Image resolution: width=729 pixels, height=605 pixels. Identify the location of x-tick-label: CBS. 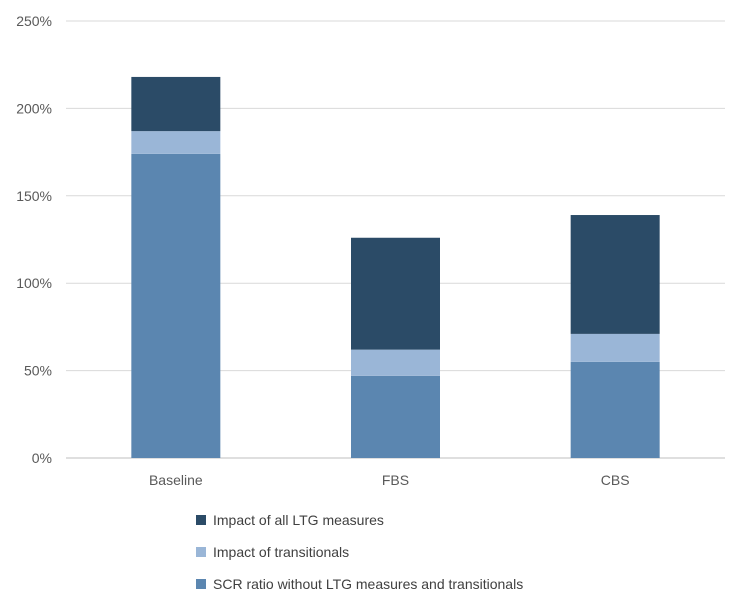
(615, 480).